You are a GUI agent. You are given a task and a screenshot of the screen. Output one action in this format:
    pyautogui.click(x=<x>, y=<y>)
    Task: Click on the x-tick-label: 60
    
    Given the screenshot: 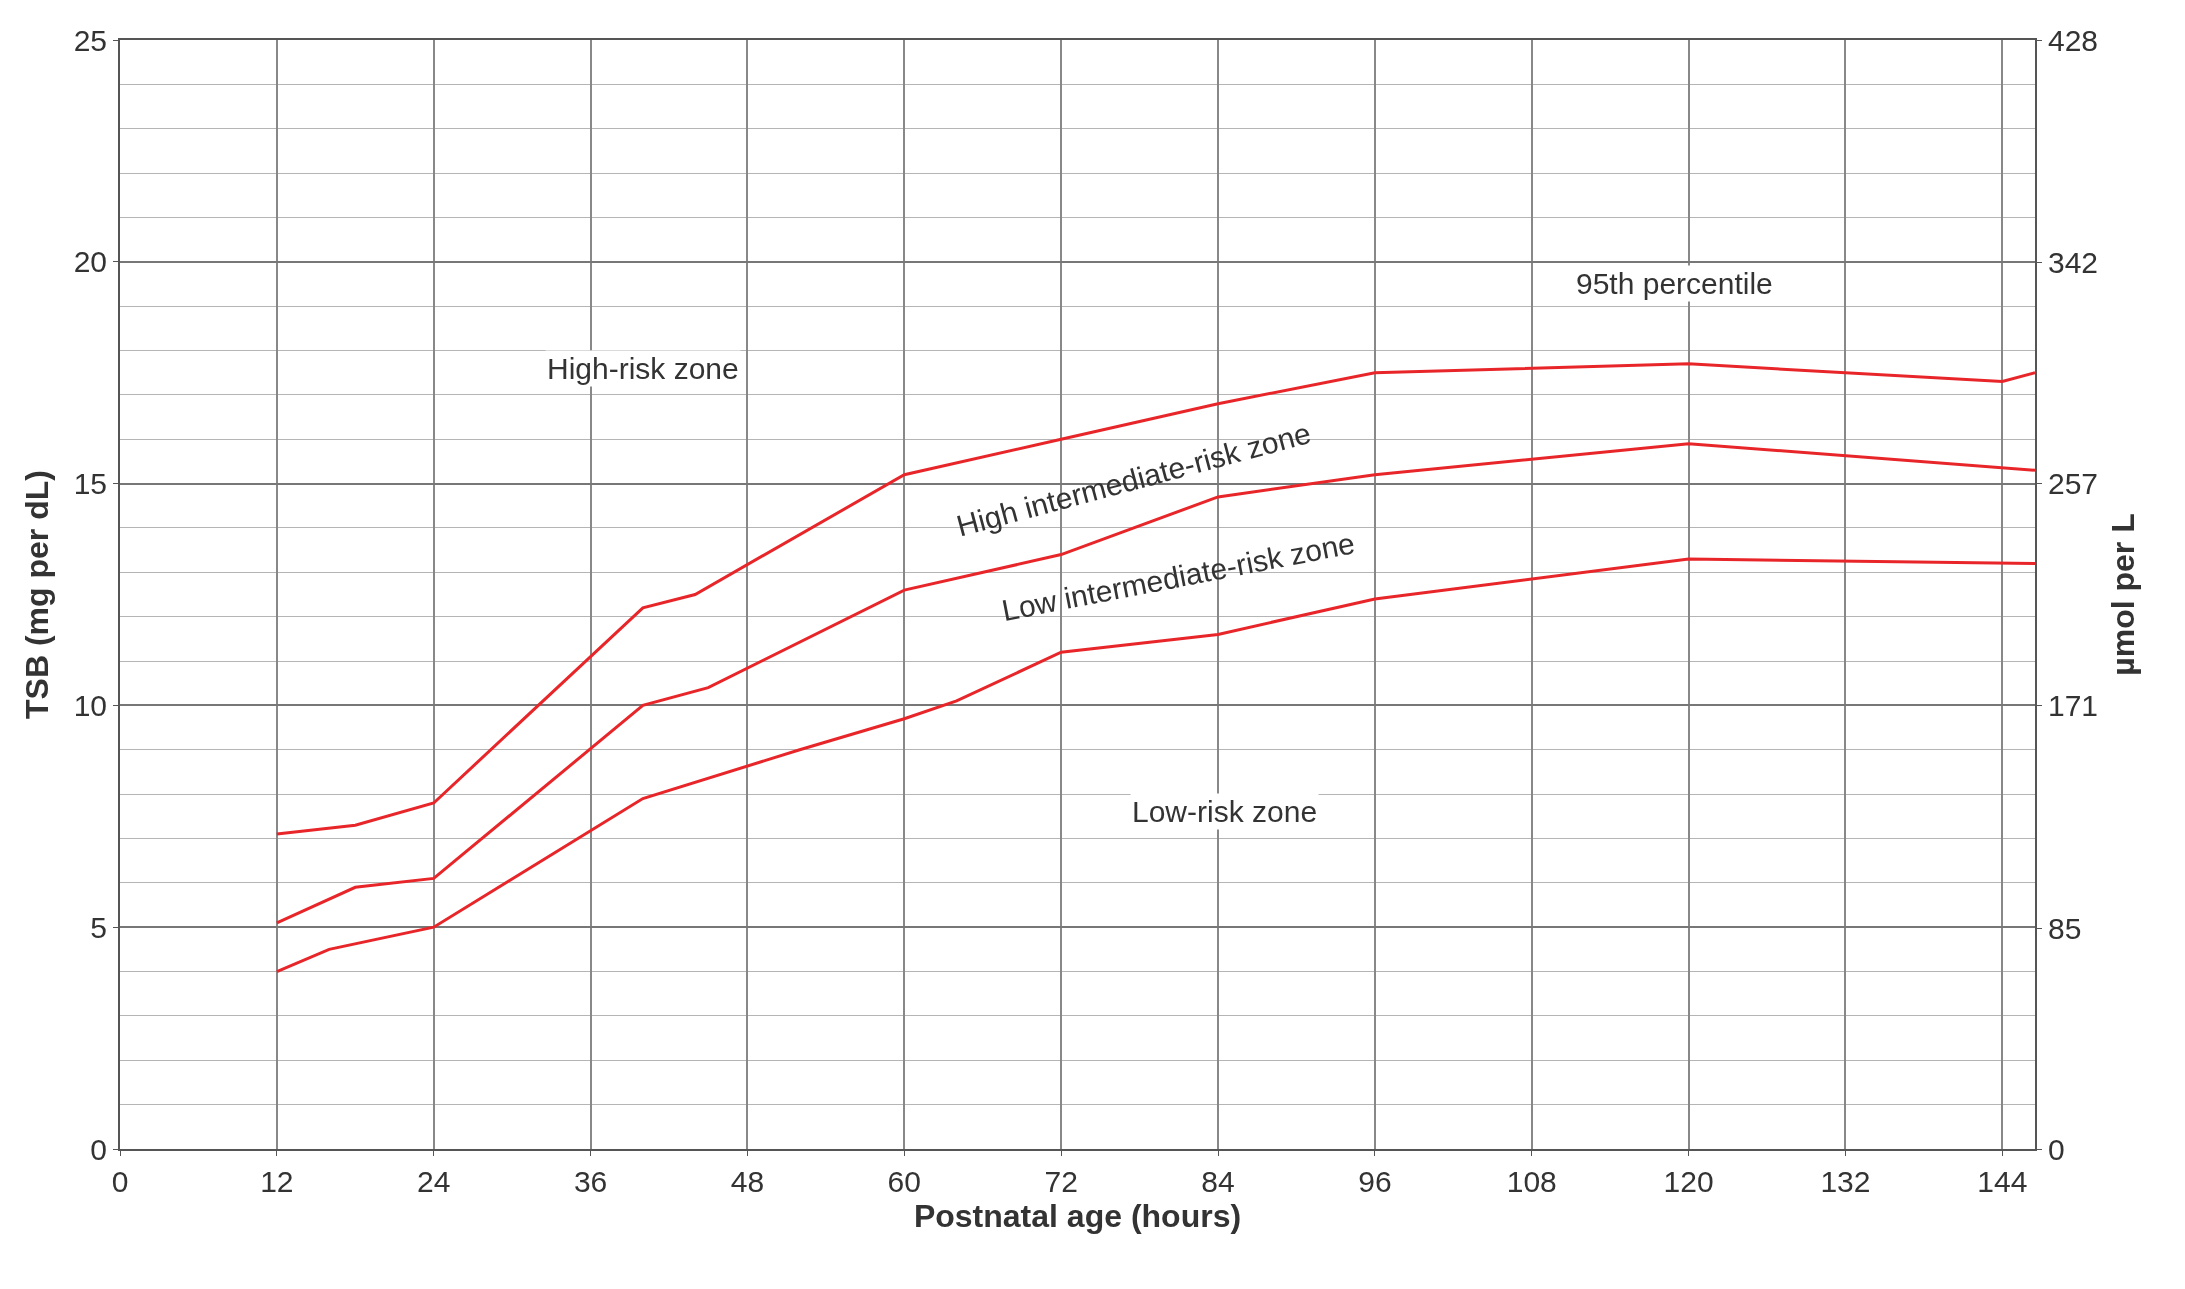 What is the action you would take?
    pyautogui.click(x=904, y=1181)
    